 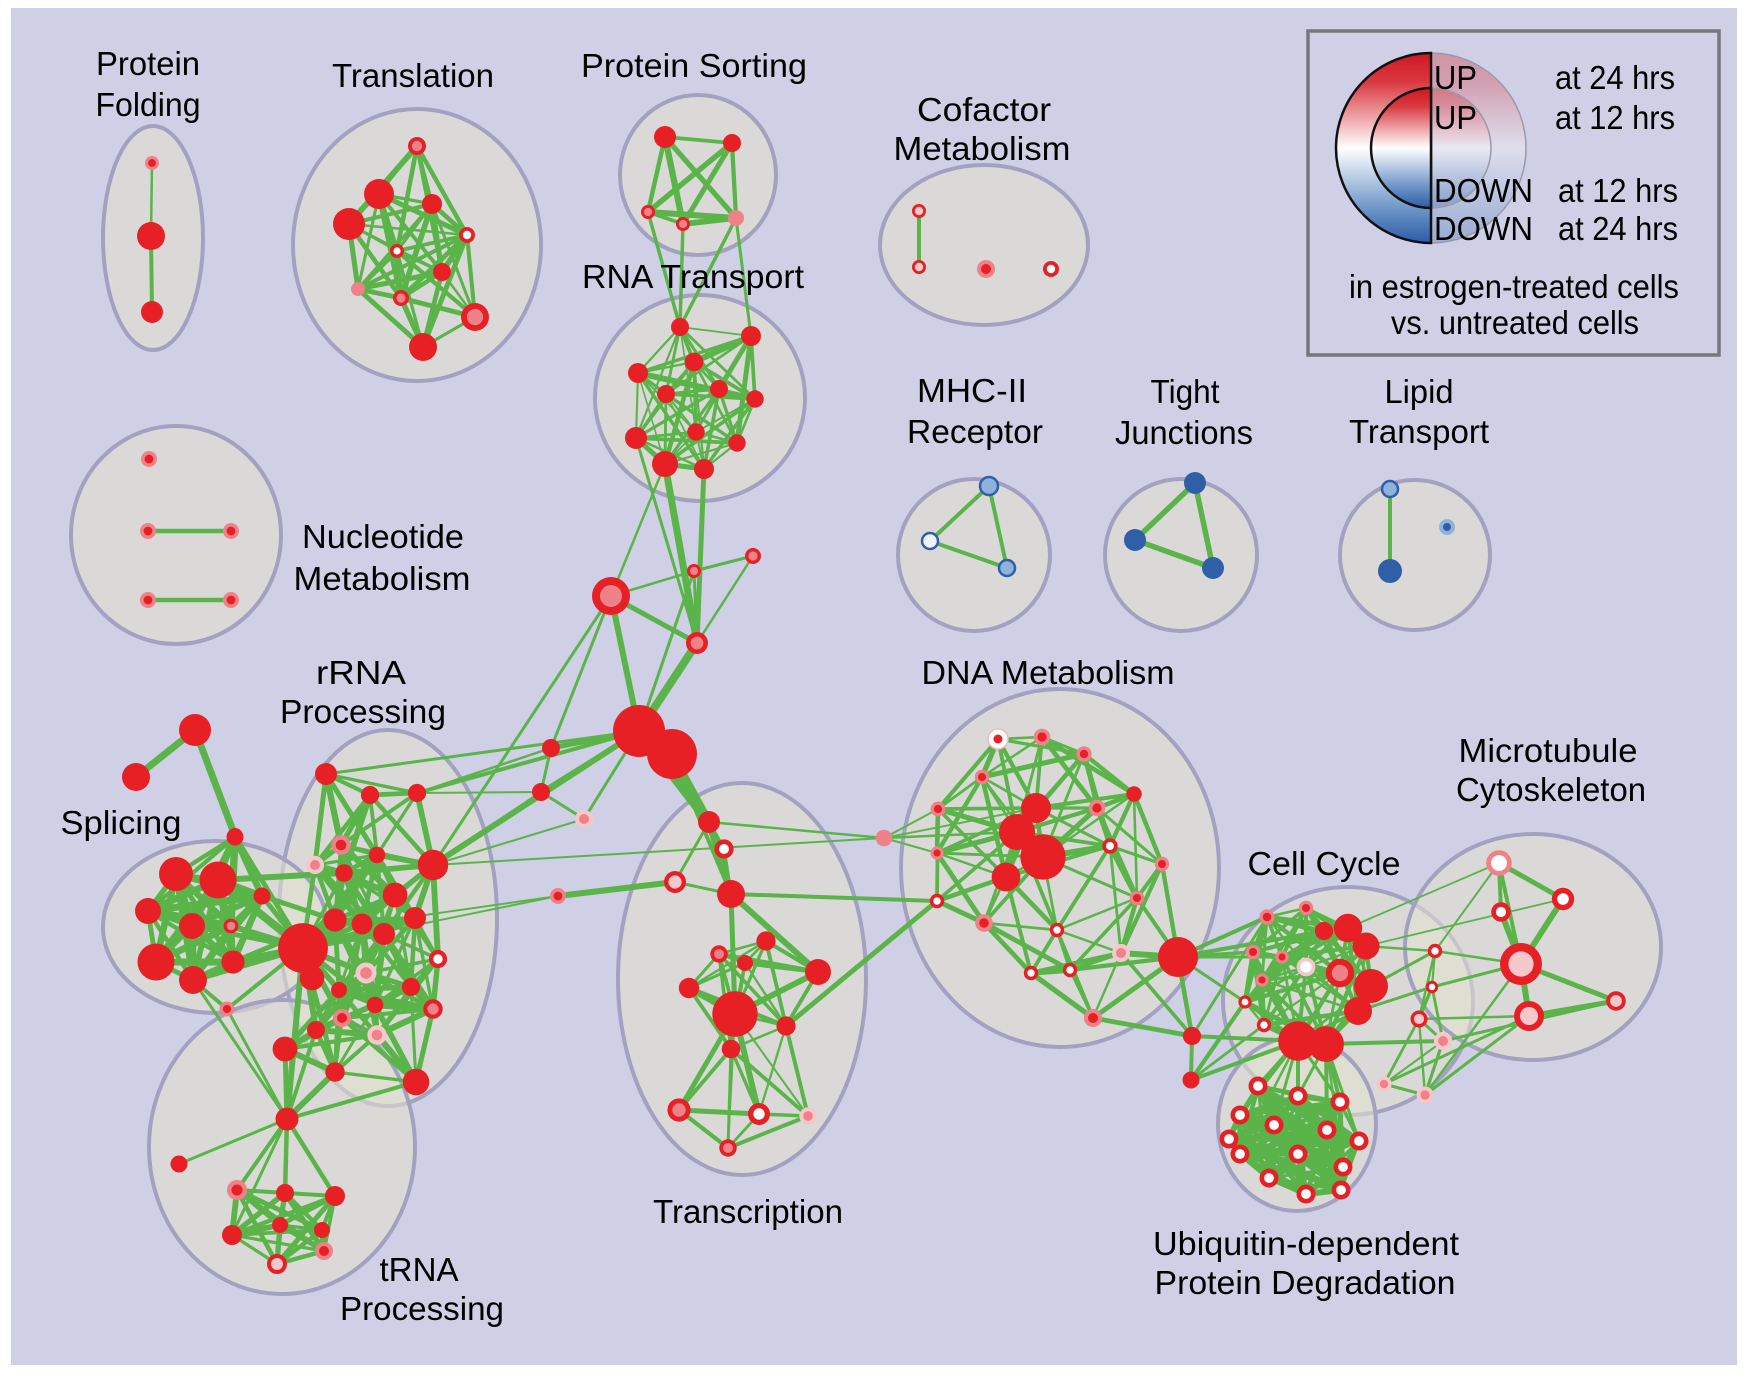 I want to click on svg-text: Protein, so click(x=148, y=63).